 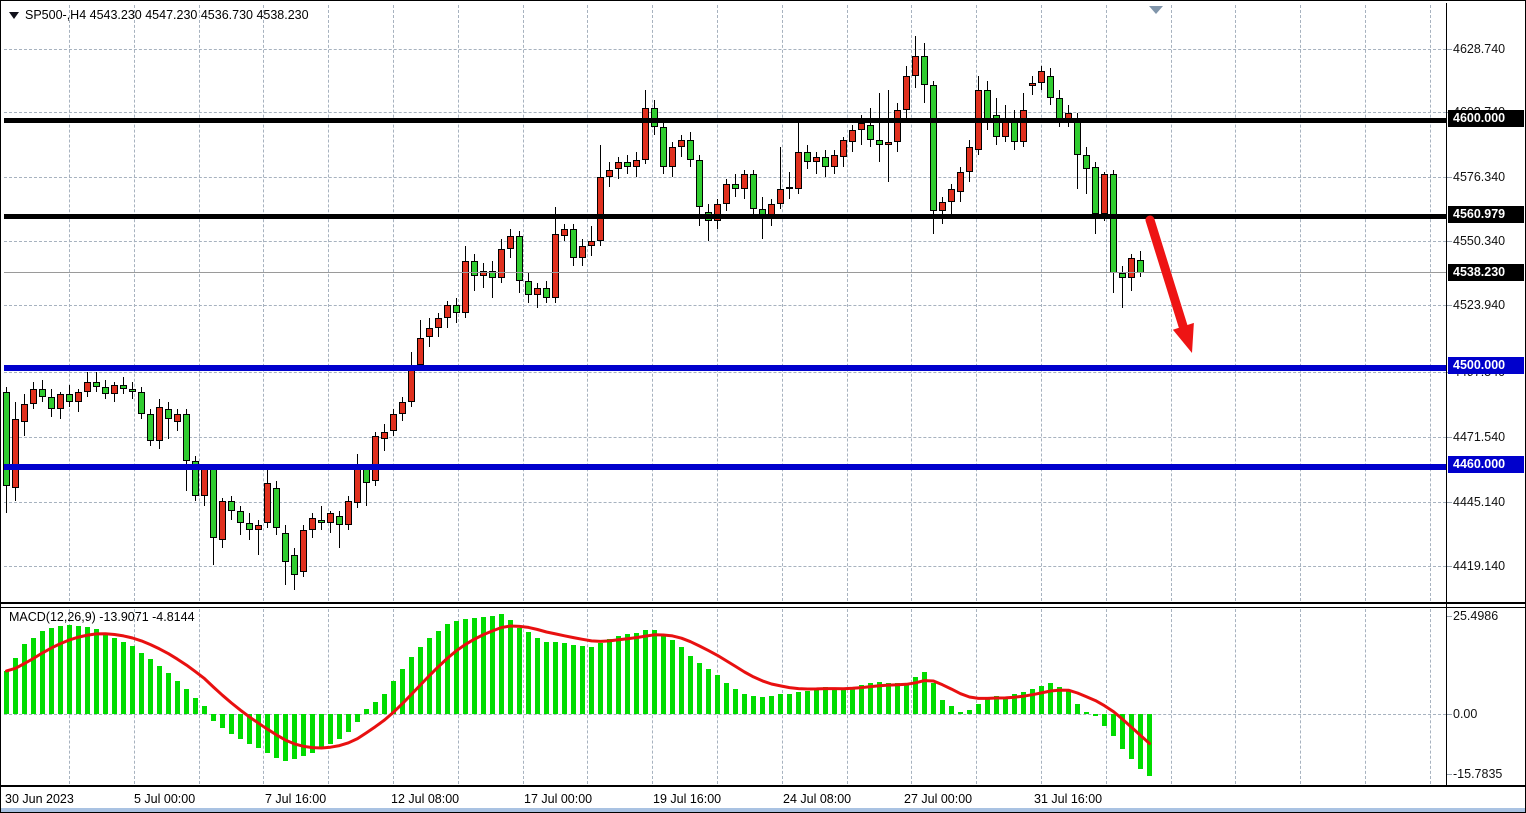 I want to click on price-tick-label: 4471.540, so click(x=1479, y=437).